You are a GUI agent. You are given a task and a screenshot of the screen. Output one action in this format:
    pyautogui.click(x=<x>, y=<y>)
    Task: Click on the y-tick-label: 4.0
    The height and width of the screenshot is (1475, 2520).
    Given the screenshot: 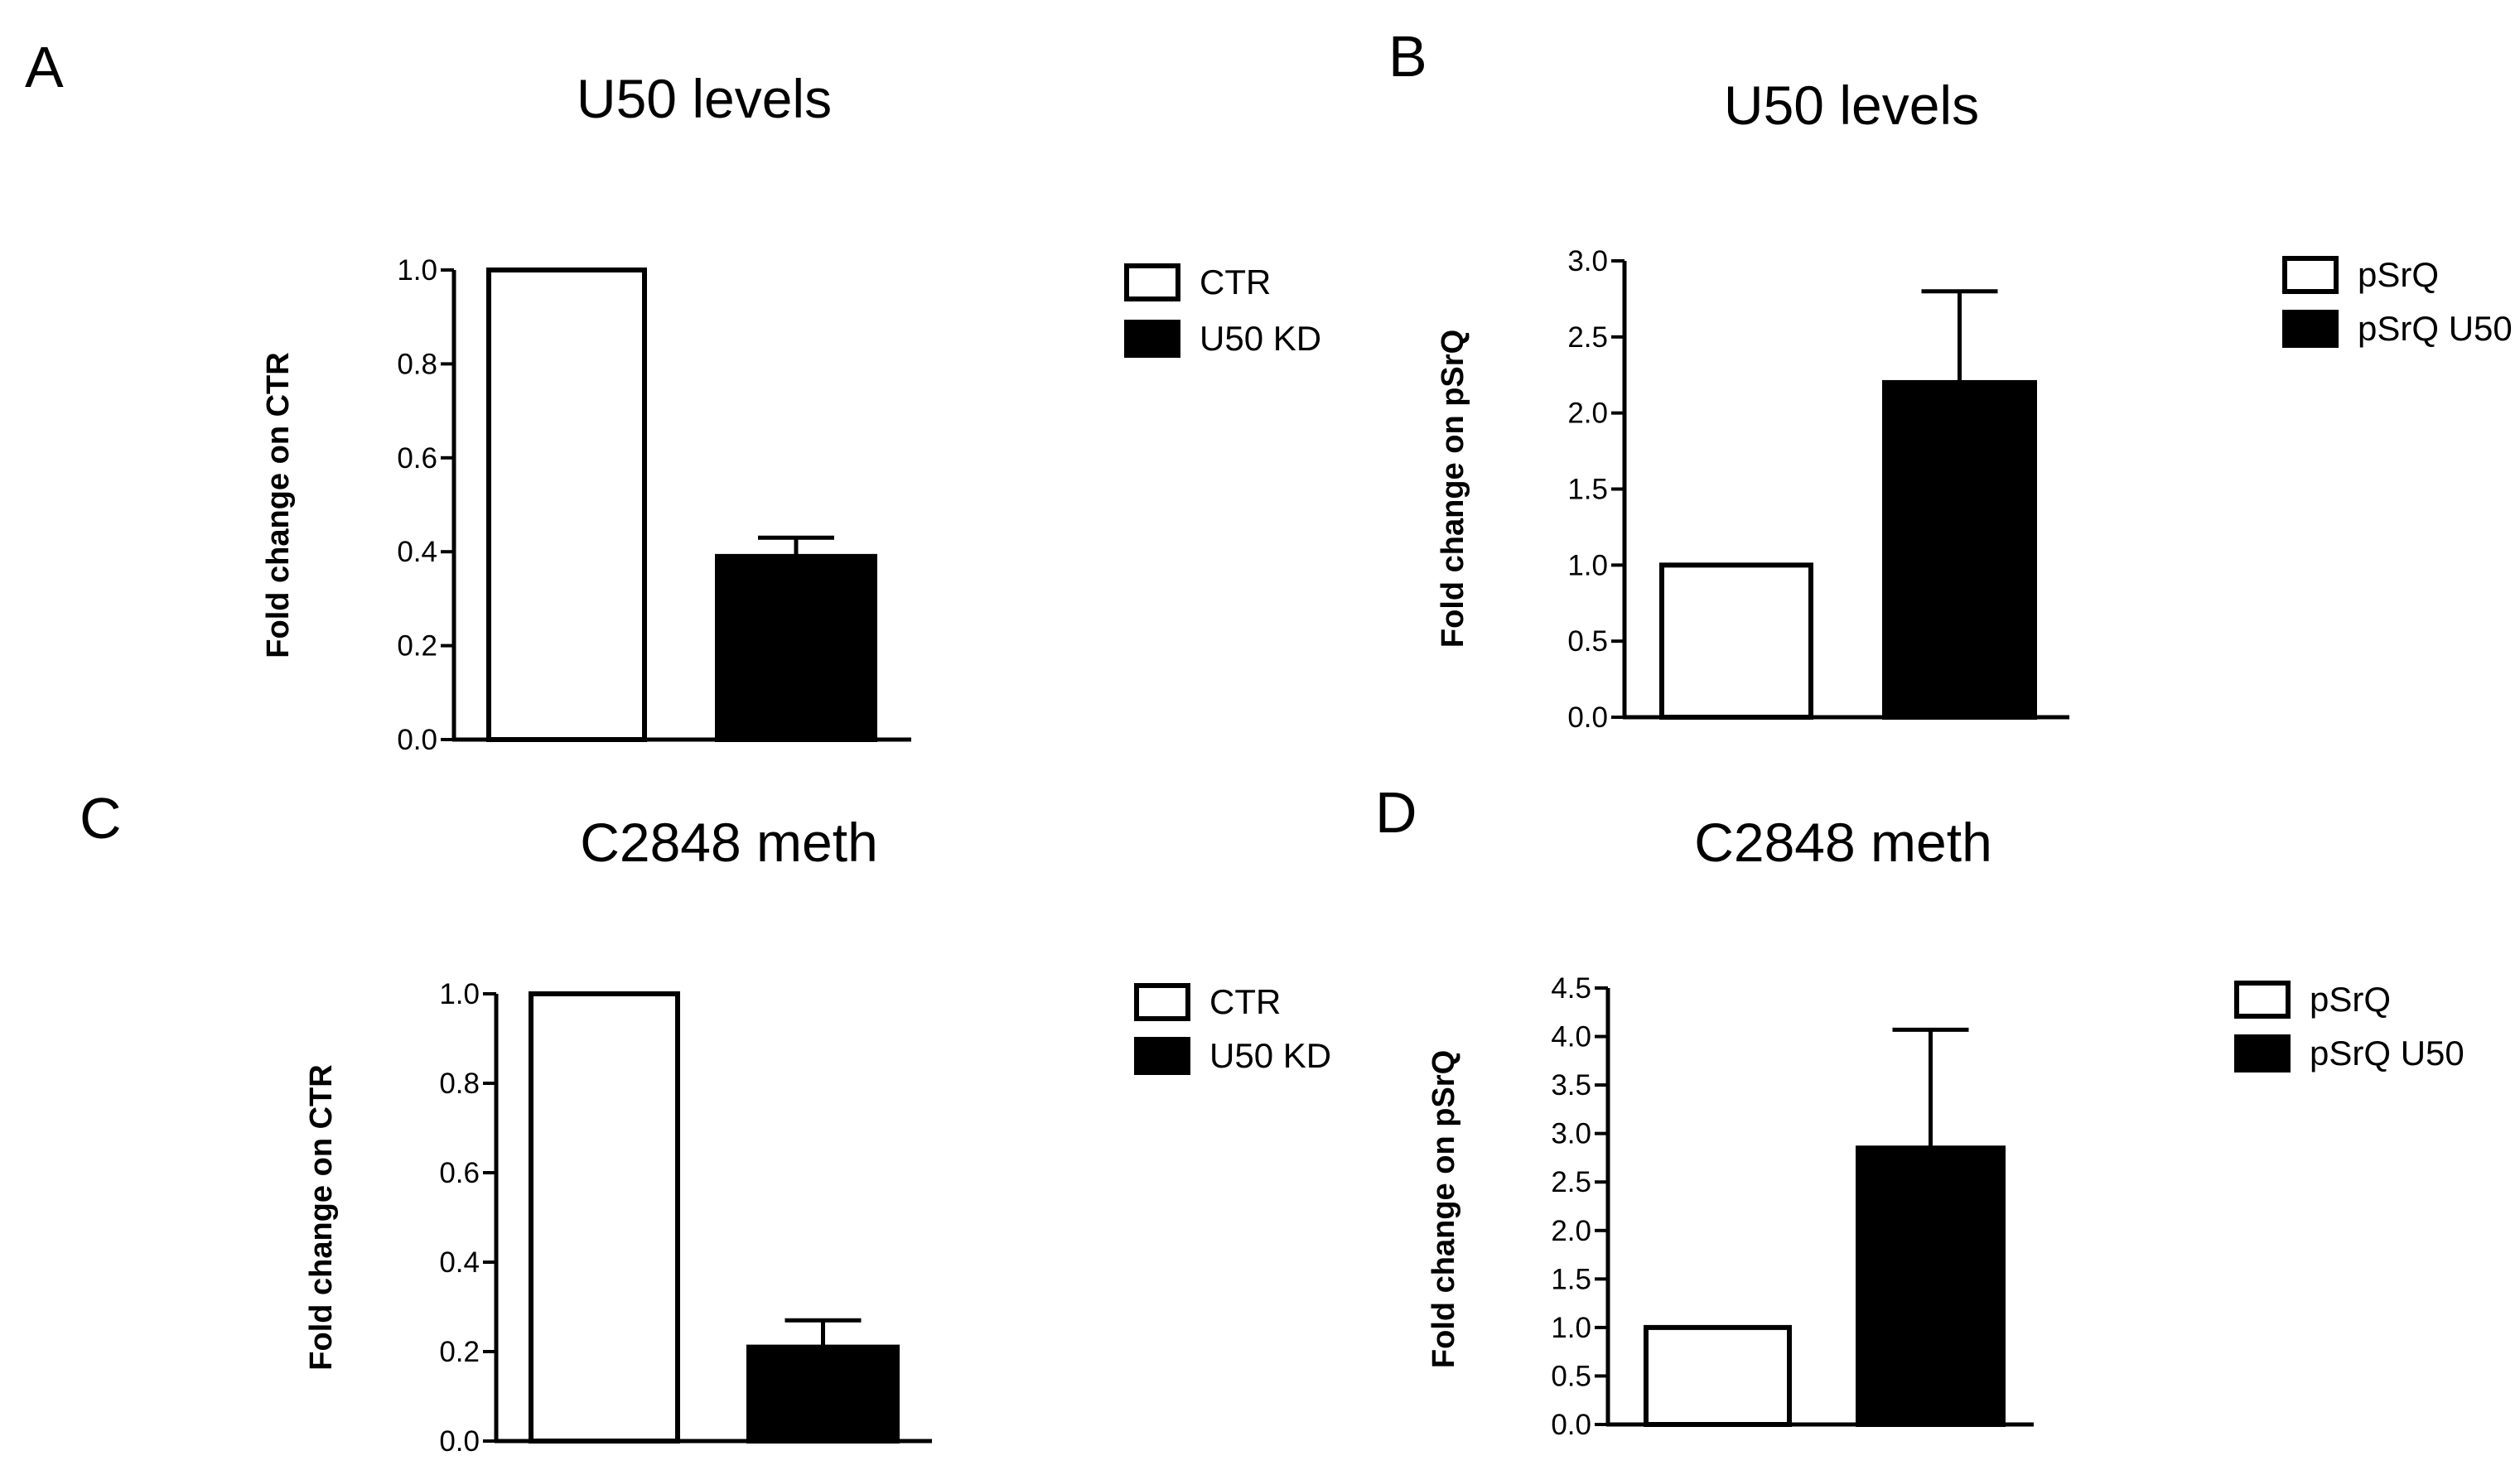 What is the action you would take?
    pyautogui.click(x=1571, y=1037)
    